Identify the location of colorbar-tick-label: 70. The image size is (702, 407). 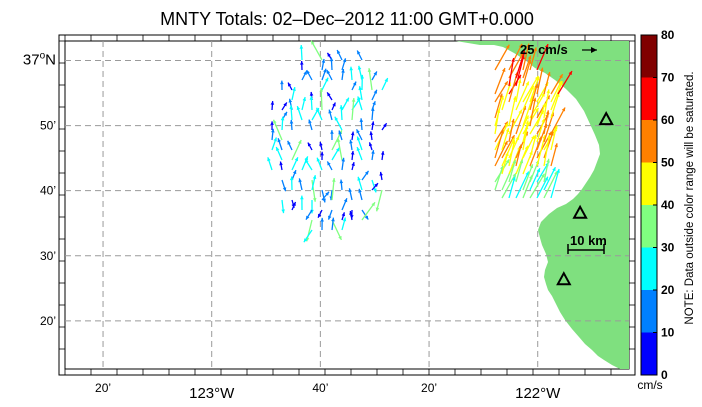
(668, 78).